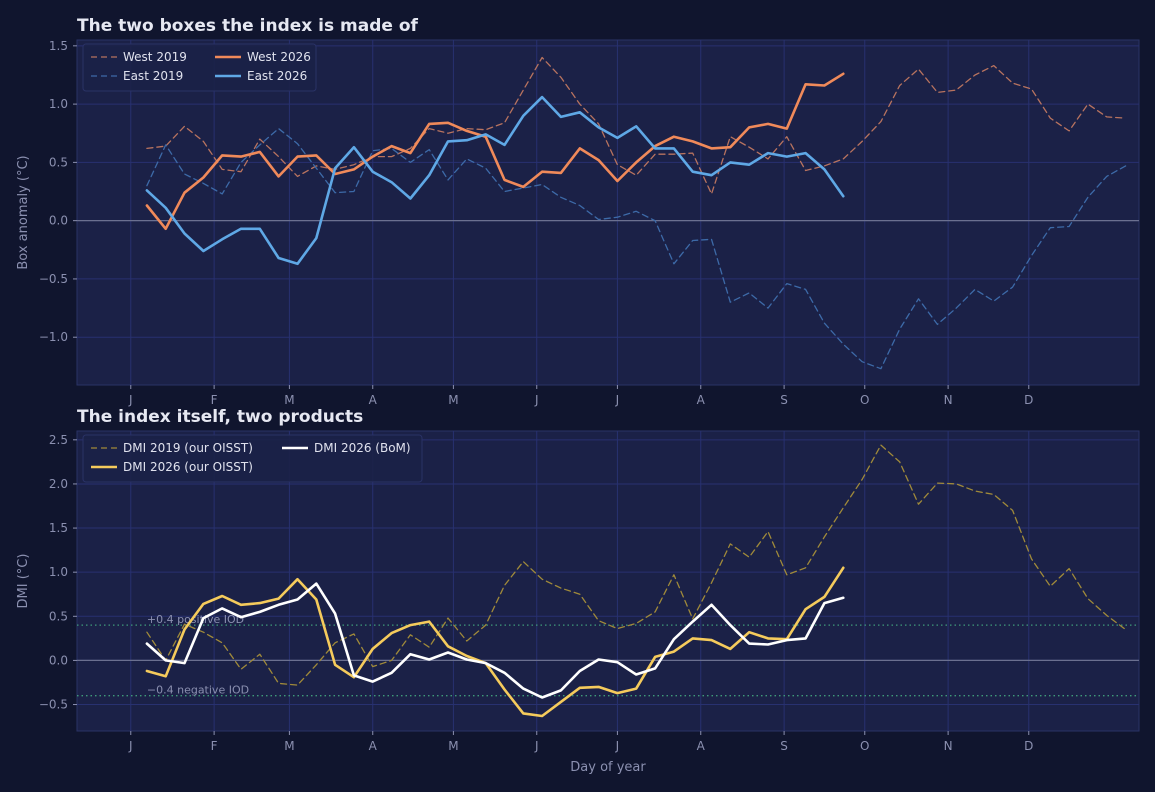 The image size is (1155, 792). Describe the element at coordinates (198, 690) in the screenshot. I see `threshold-label: −0.4 negative IOD` at that location.